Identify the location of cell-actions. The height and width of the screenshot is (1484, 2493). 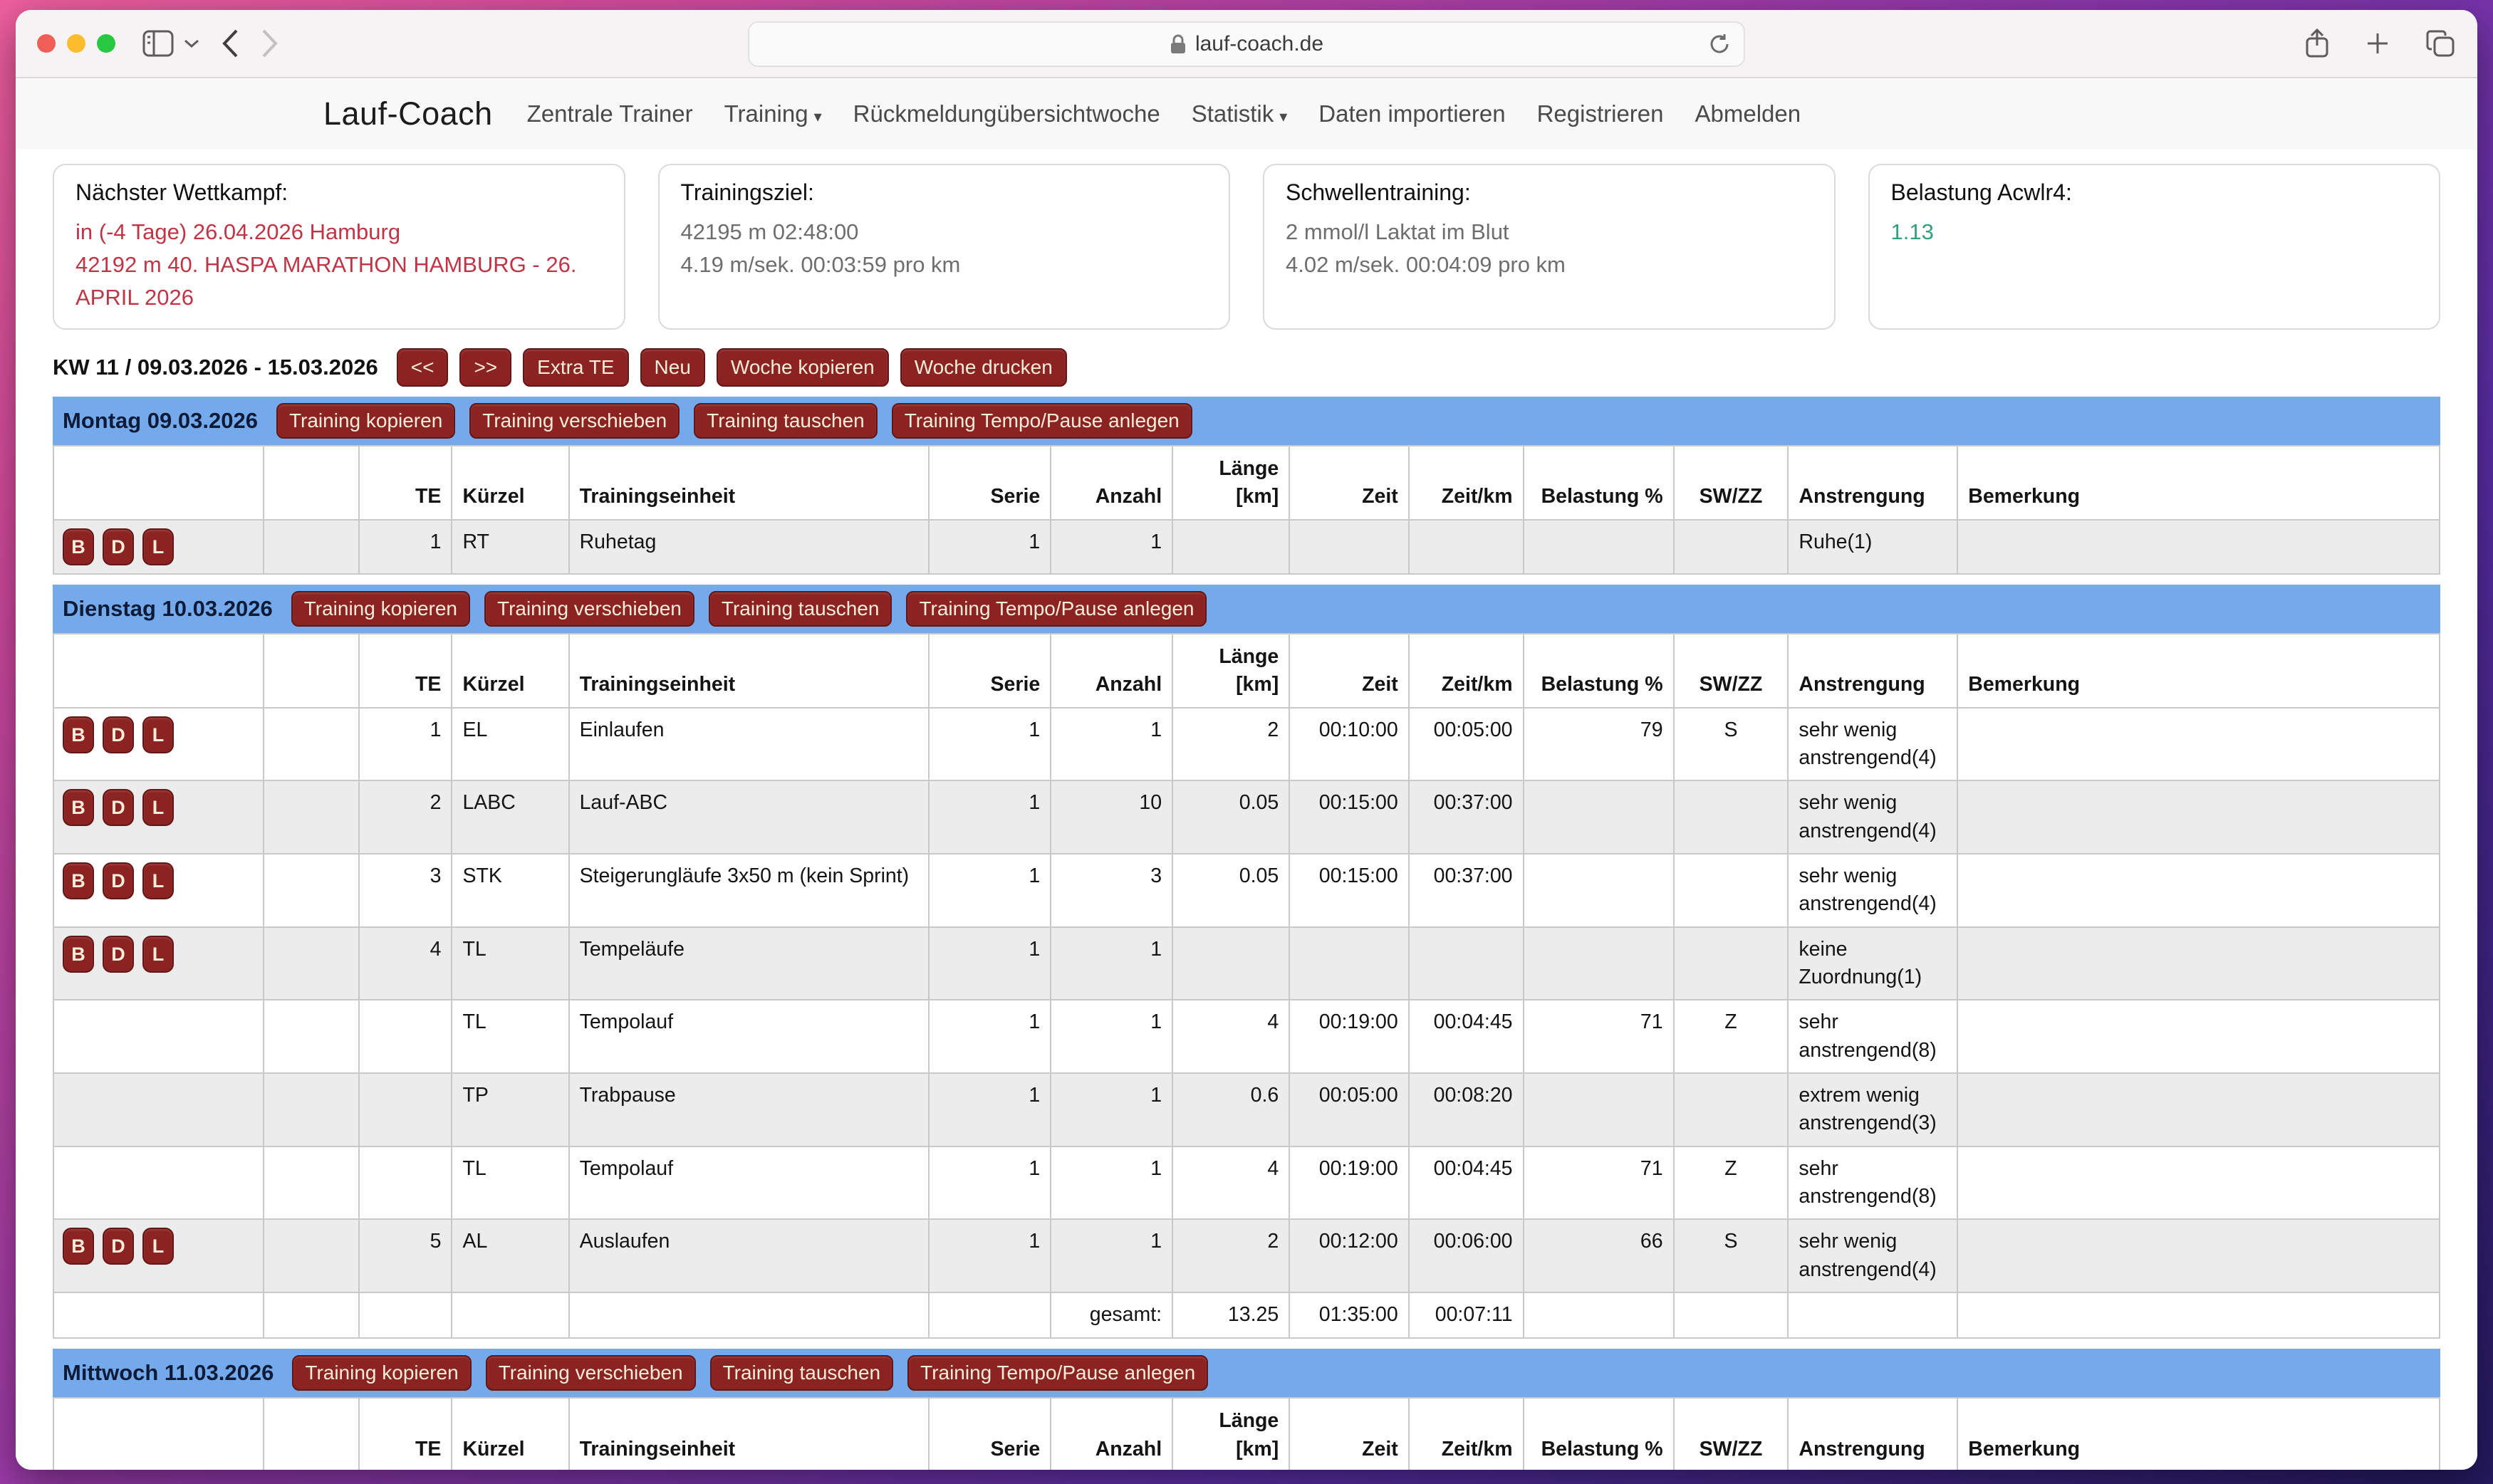
(158, 1109).